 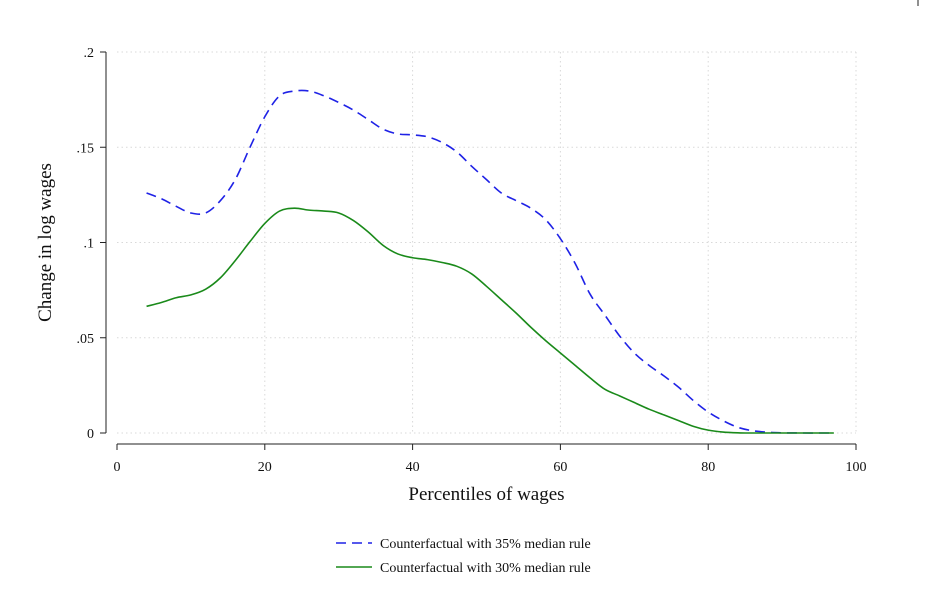 What do you see at coordinates (89, 244) in the screenshot?
I see `y-tick-label-2: .1` at bounding box center [89, 244].